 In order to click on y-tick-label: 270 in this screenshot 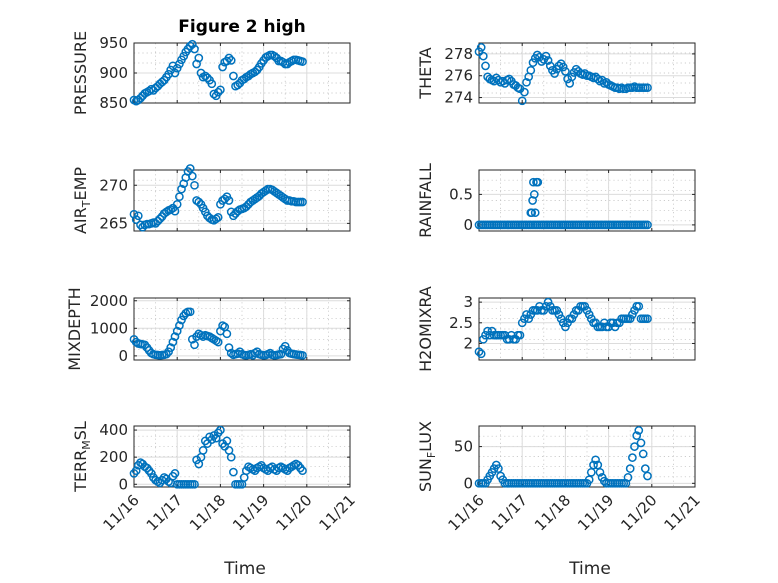, I will do `click(113, 185)`.